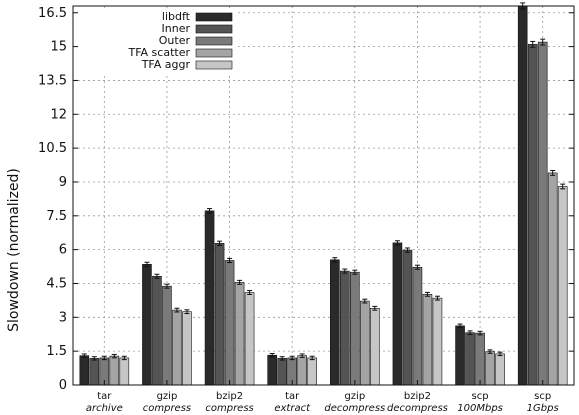 This screenshot has height=415, width=579. Describe the element at coordinates (159, 52) in the screenshot. I see `legend-label: TFA scatter` at that location.